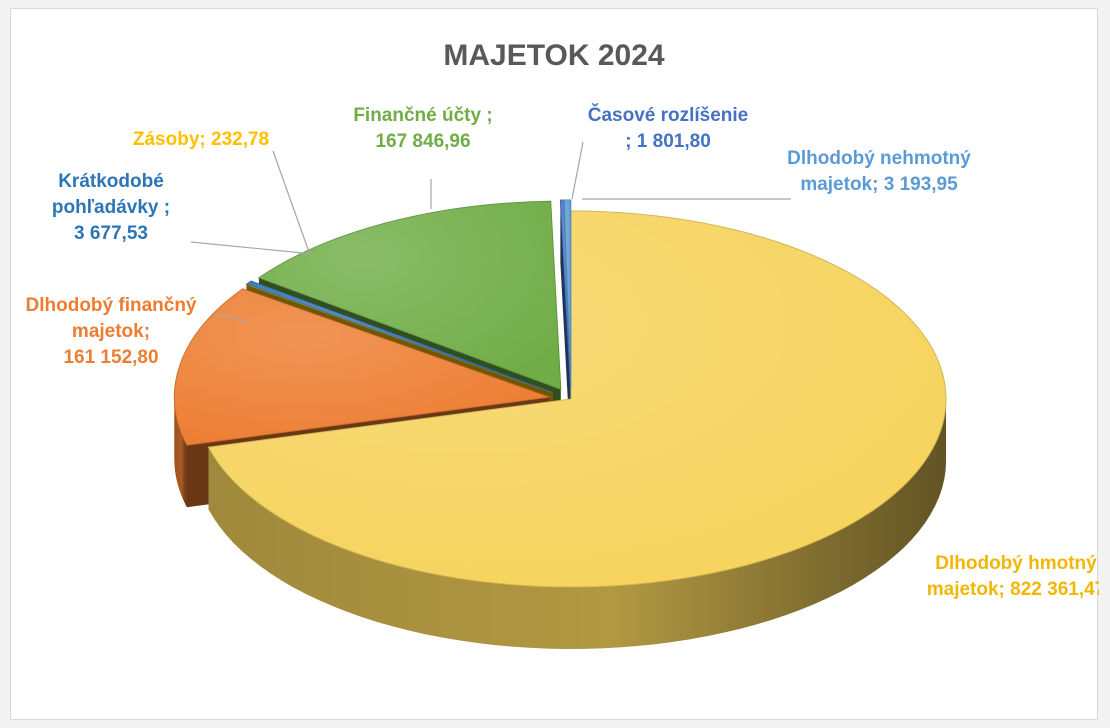 This screenshot has height=728, width=1110. I want to click on slice-label-kratkodobe-pohladavky-line-3: 3 677,53, so click(111, 233).